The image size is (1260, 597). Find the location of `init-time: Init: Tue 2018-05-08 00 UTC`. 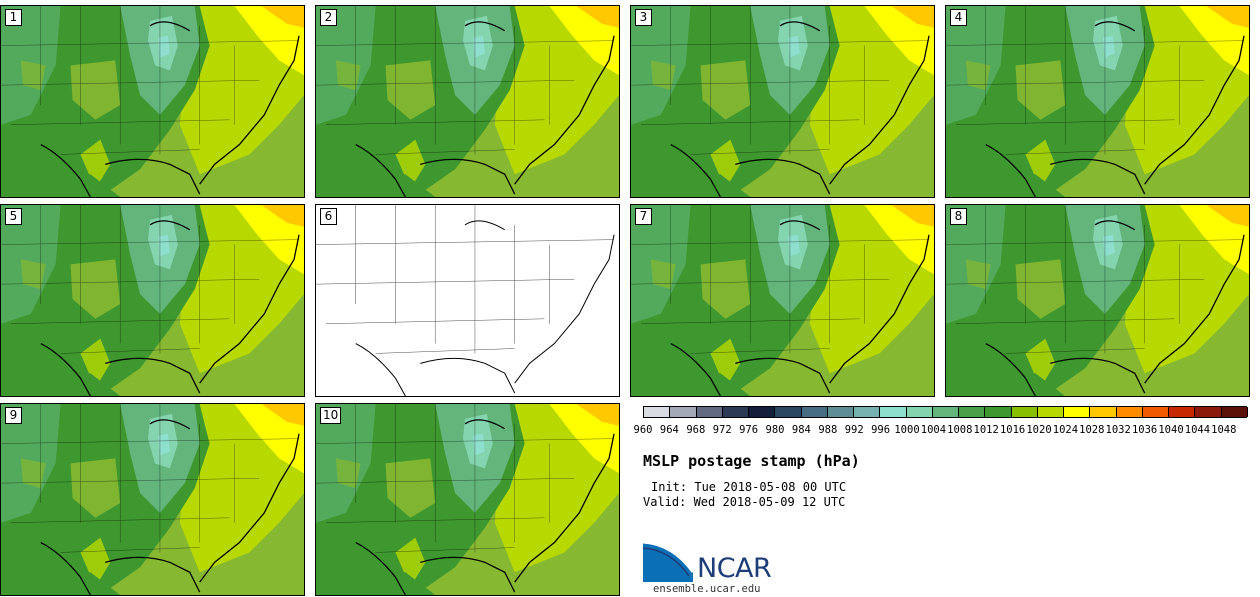

init-time: Init: Tue 2018-05-08 00 UTC is located at coordinates (749, 487).